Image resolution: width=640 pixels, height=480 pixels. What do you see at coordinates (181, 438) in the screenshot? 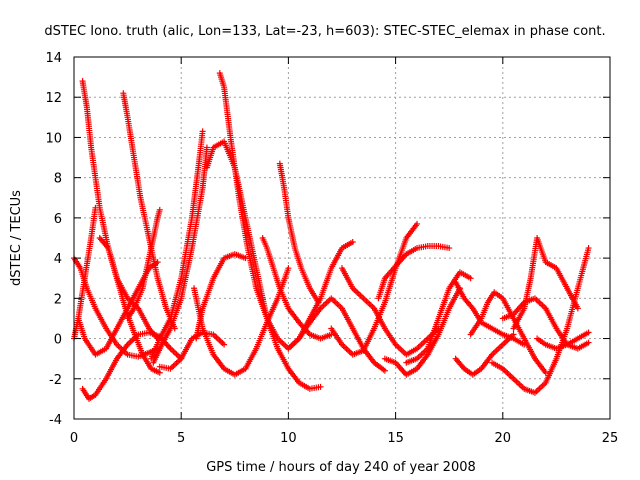
I see `x-tick-label: 5` at bounding box center [181, 438].